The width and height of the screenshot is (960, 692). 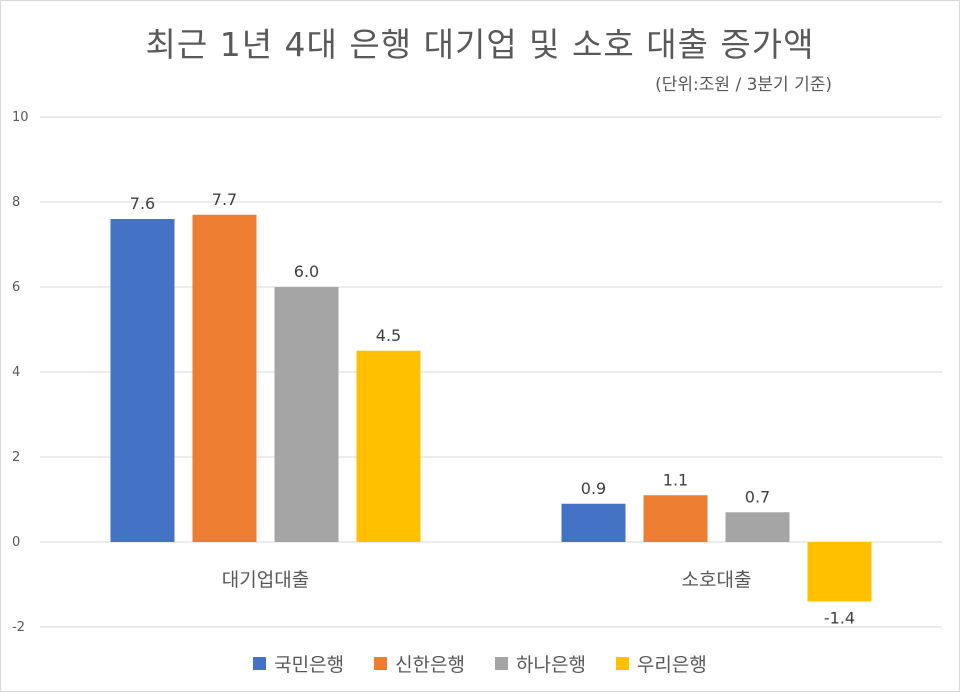 What do you see at coordinates (757, 496) in the screenshot?
I see `data-label: 0.7` at bounding box center [757, 496].